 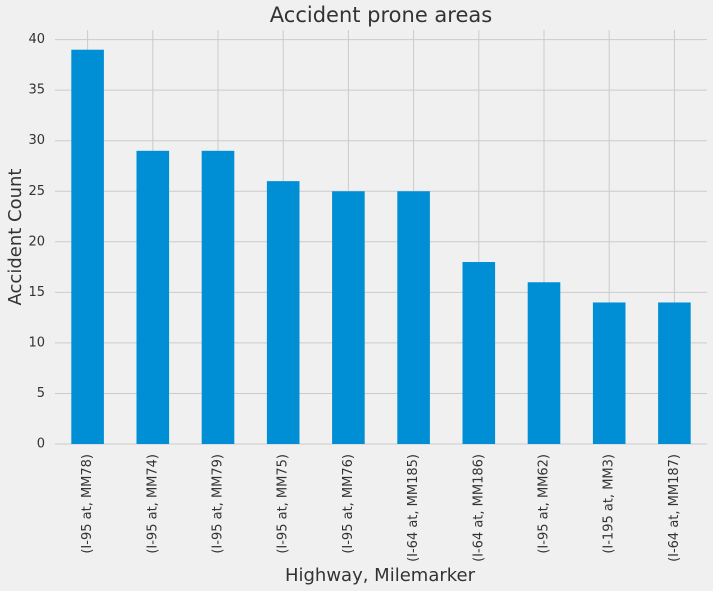 What do you see at coordinates (544, 504) in the screenshot?
I see `x-tick-label: (I-95 at, MM62)` at bounding box center [544, 504].